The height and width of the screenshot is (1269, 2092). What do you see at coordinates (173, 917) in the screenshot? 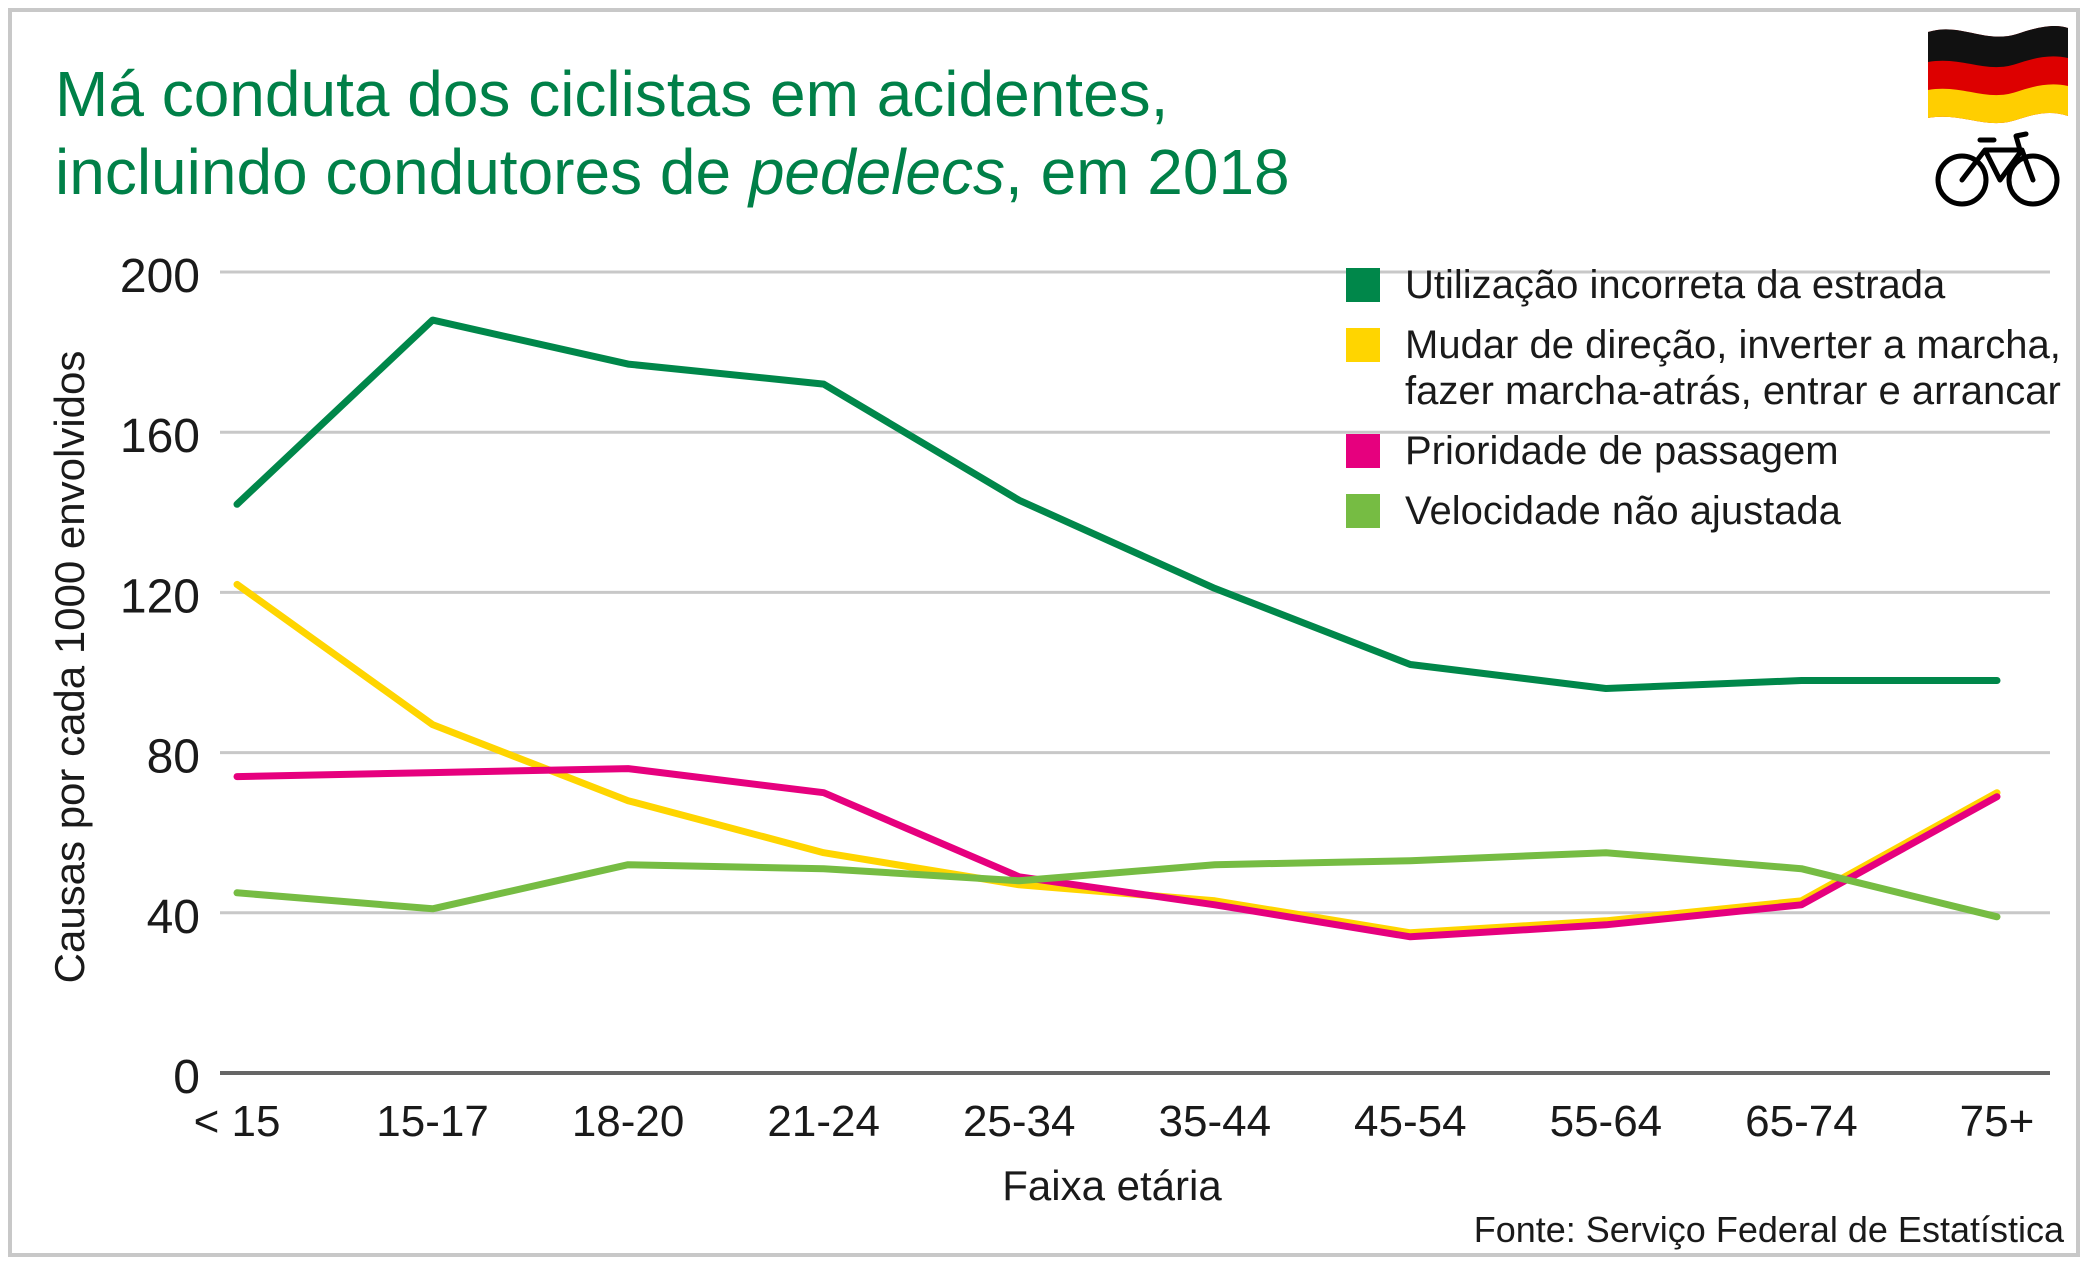
I see `y-tick-label: 40` at bounding box center [173, 917].